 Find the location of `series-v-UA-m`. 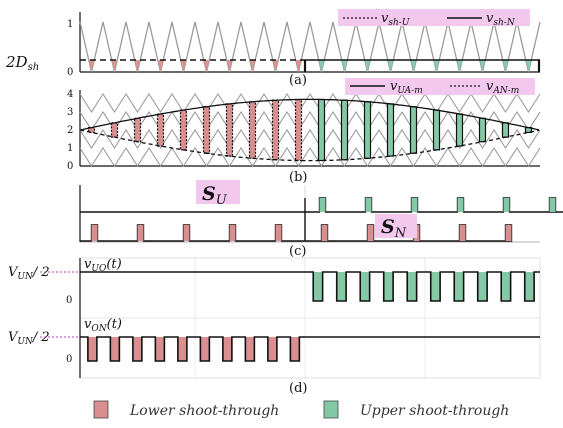

series-v-UA-m is located at coordinates (309, 114).